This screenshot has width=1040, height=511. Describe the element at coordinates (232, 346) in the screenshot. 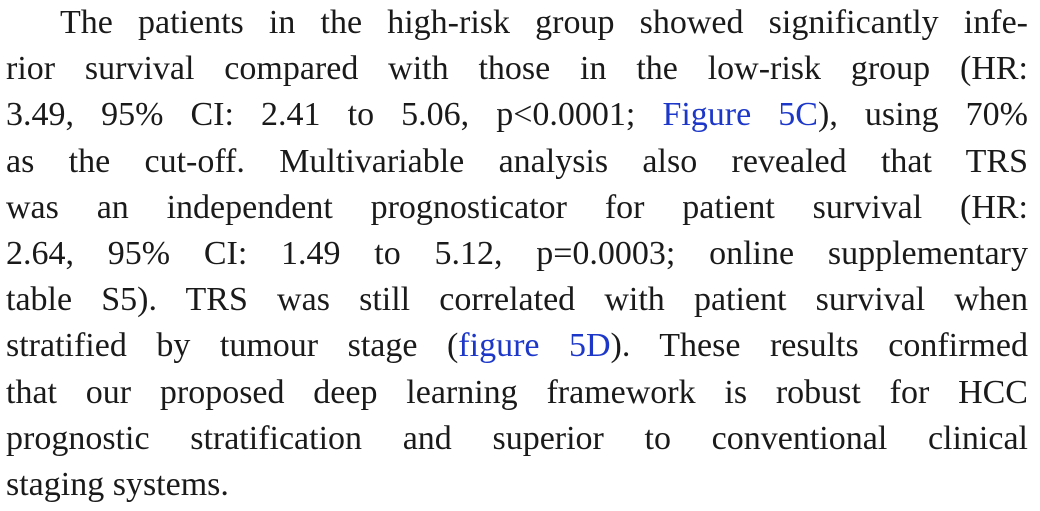

I see `line-8-text: stratified by tumour stage (` at that location.